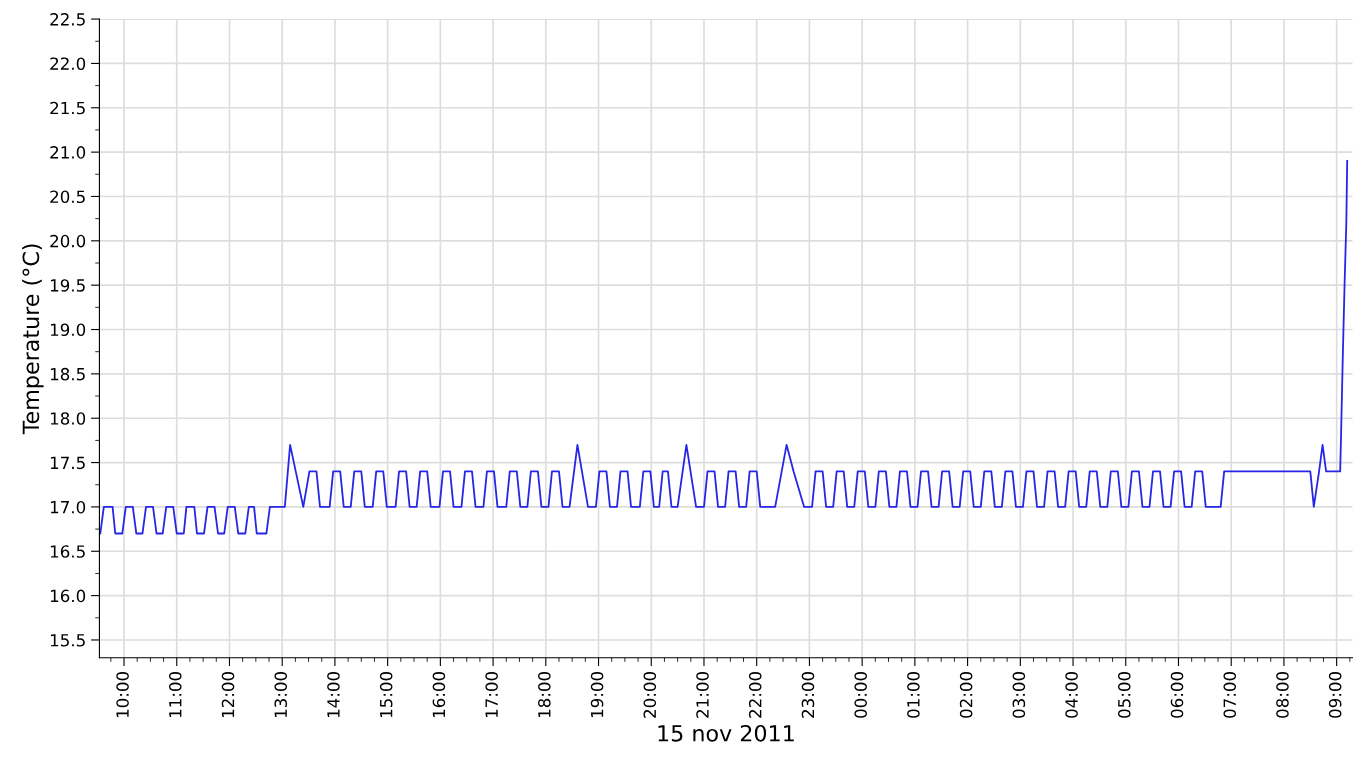  What do you see at coordinates (67, 197) in the screenshot?
I see `y-tick-label: 20.5` at bounding box center [67, 197].